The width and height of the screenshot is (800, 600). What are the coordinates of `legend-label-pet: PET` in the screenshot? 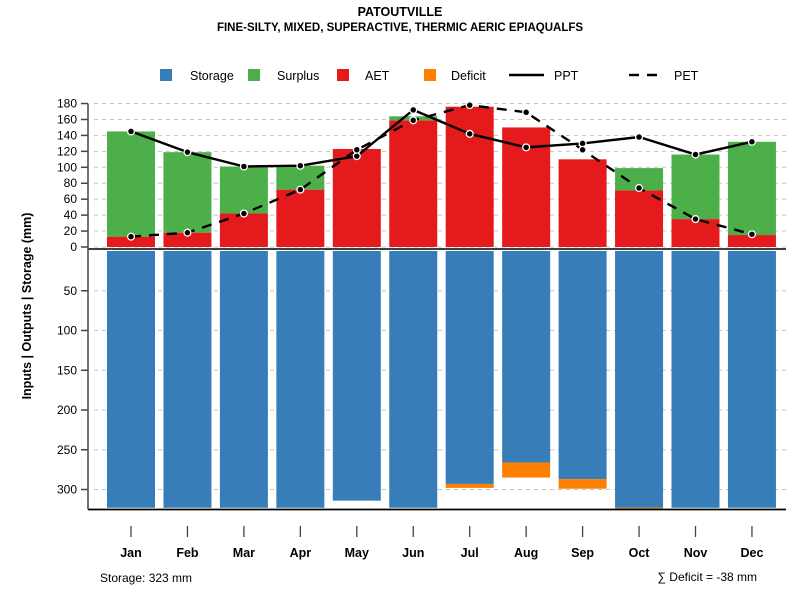 It's located at (686, 76).